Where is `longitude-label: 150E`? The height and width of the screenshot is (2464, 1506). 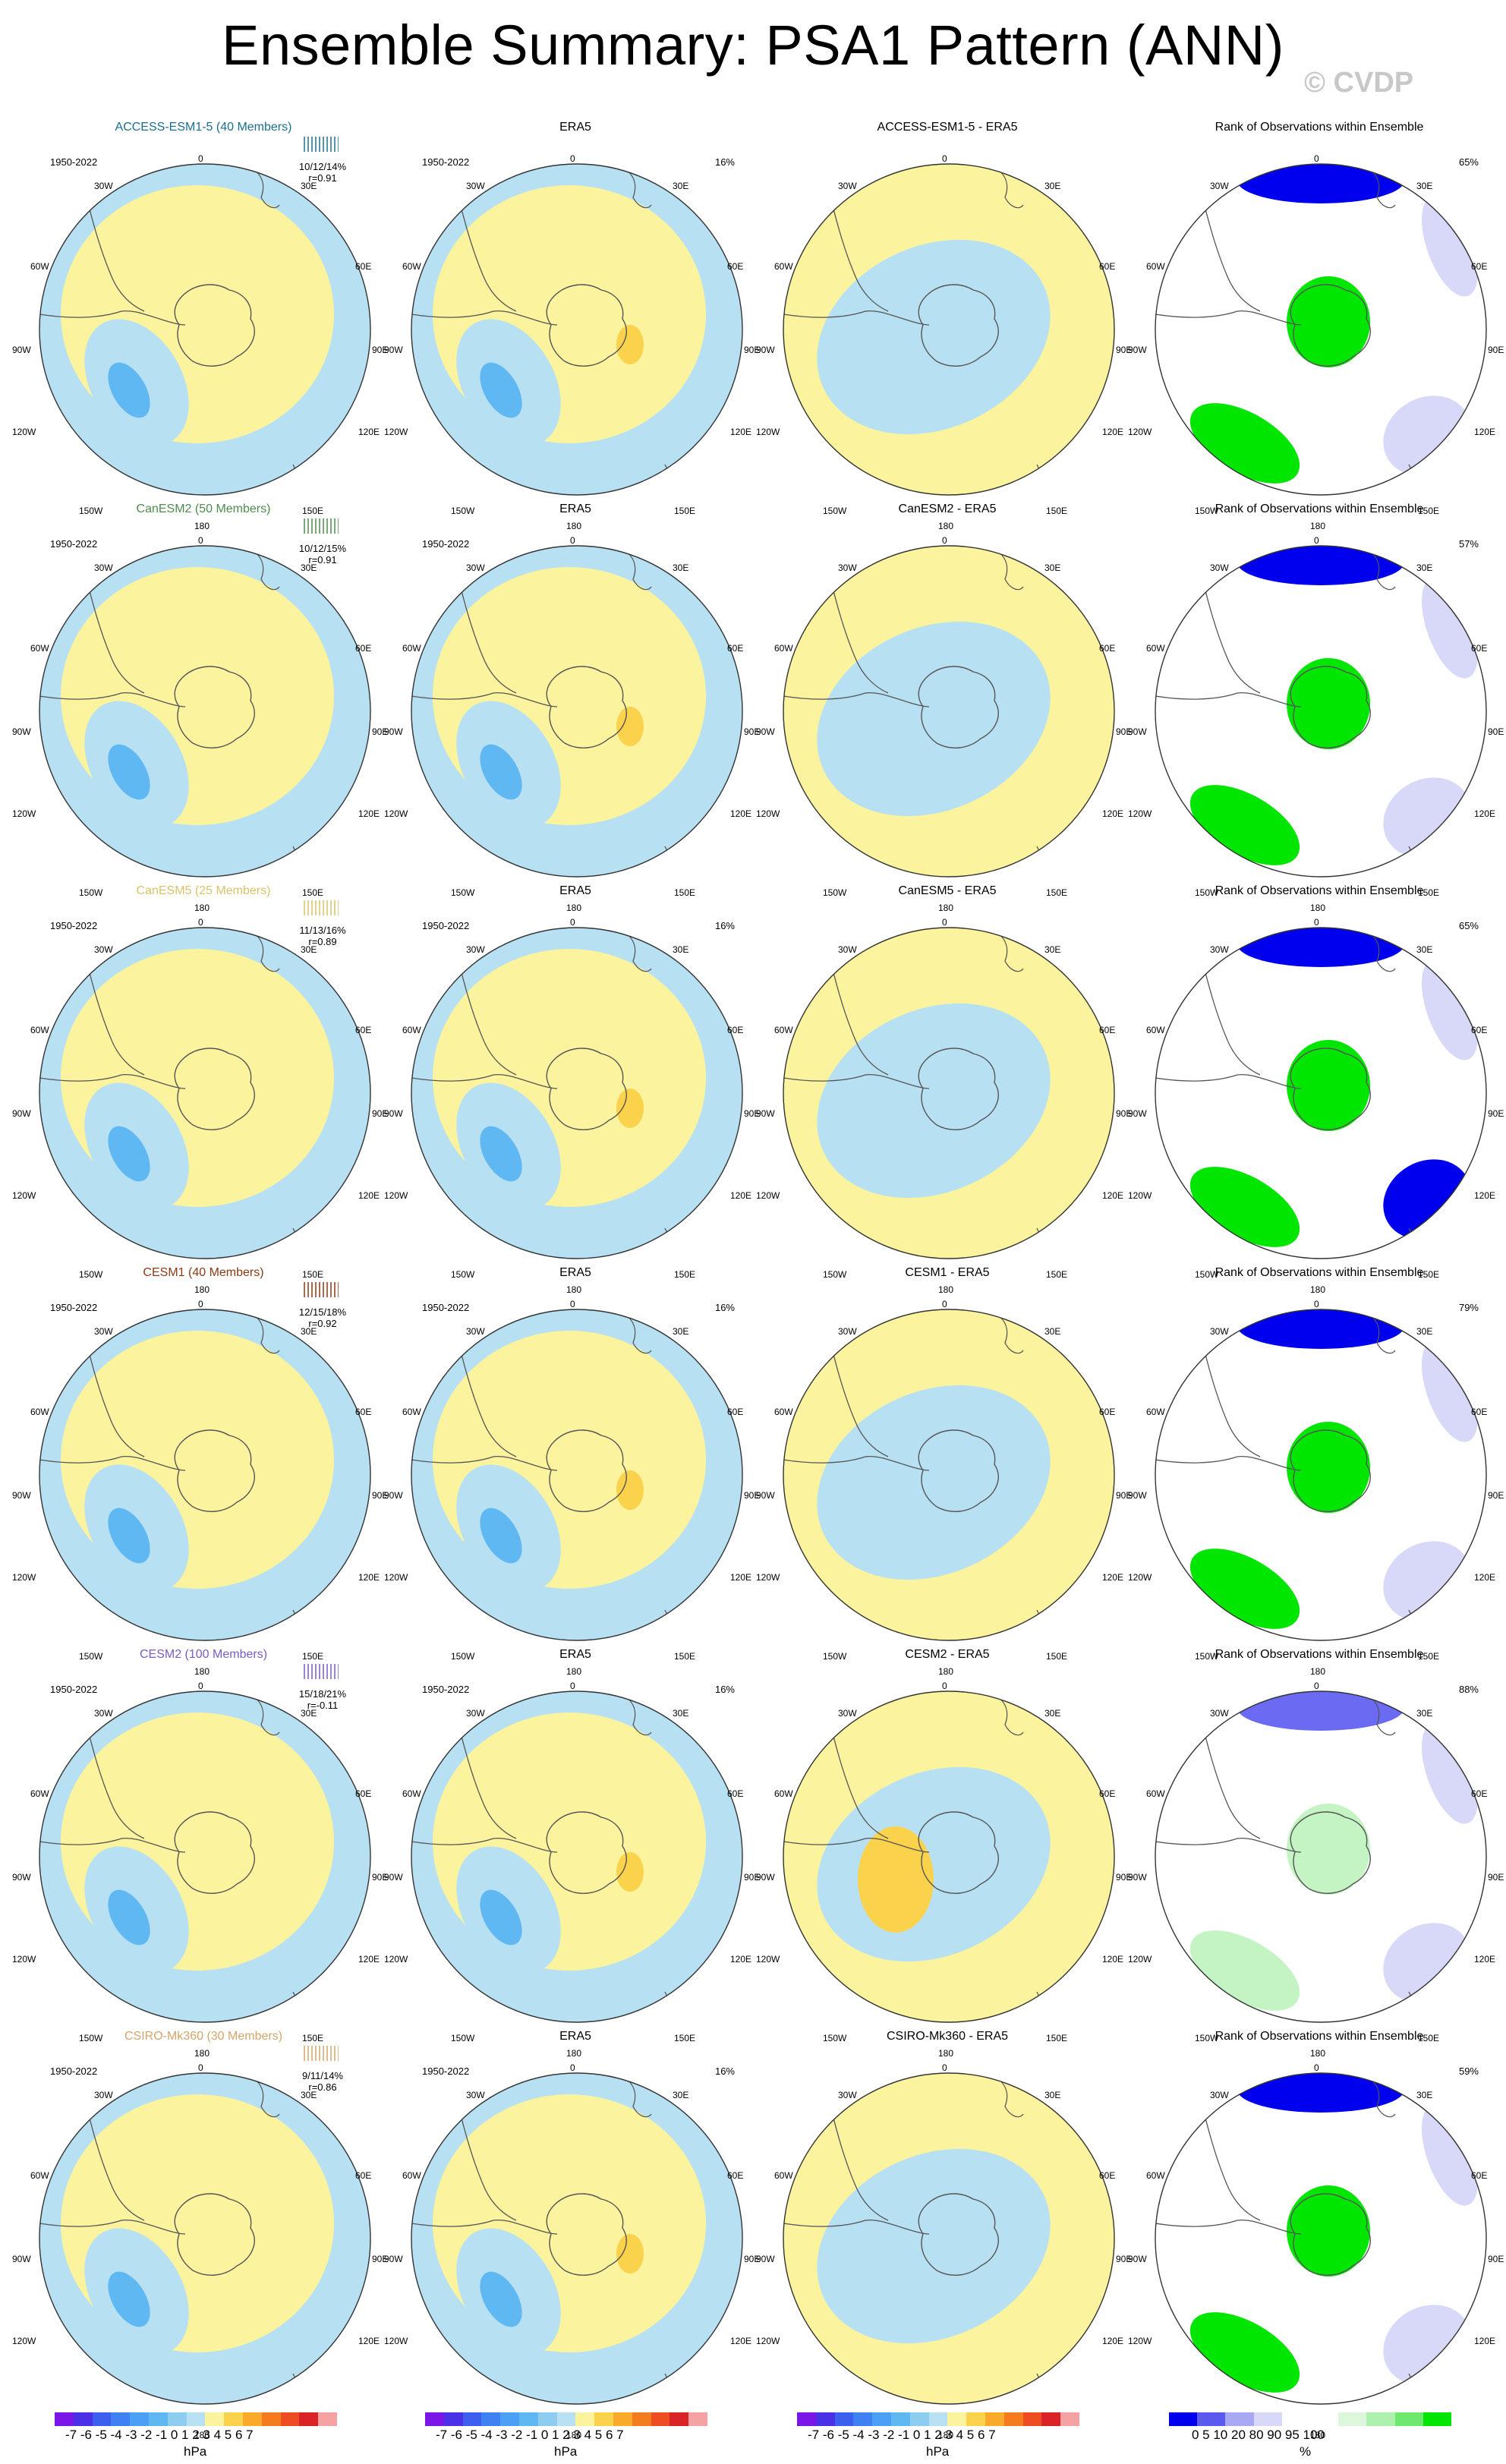 longitude-label: 150E is located at coordinates (685, 1656).